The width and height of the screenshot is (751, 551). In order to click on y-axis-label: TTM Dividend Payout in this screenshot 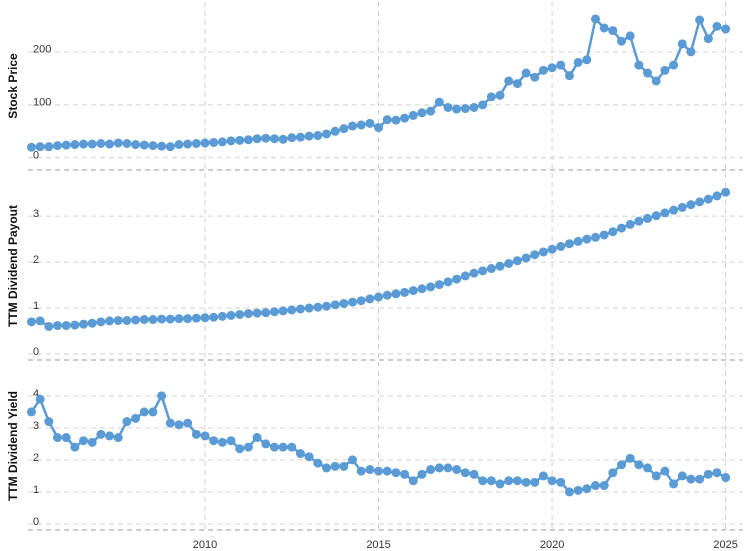, I will do `click(13, 266)`.